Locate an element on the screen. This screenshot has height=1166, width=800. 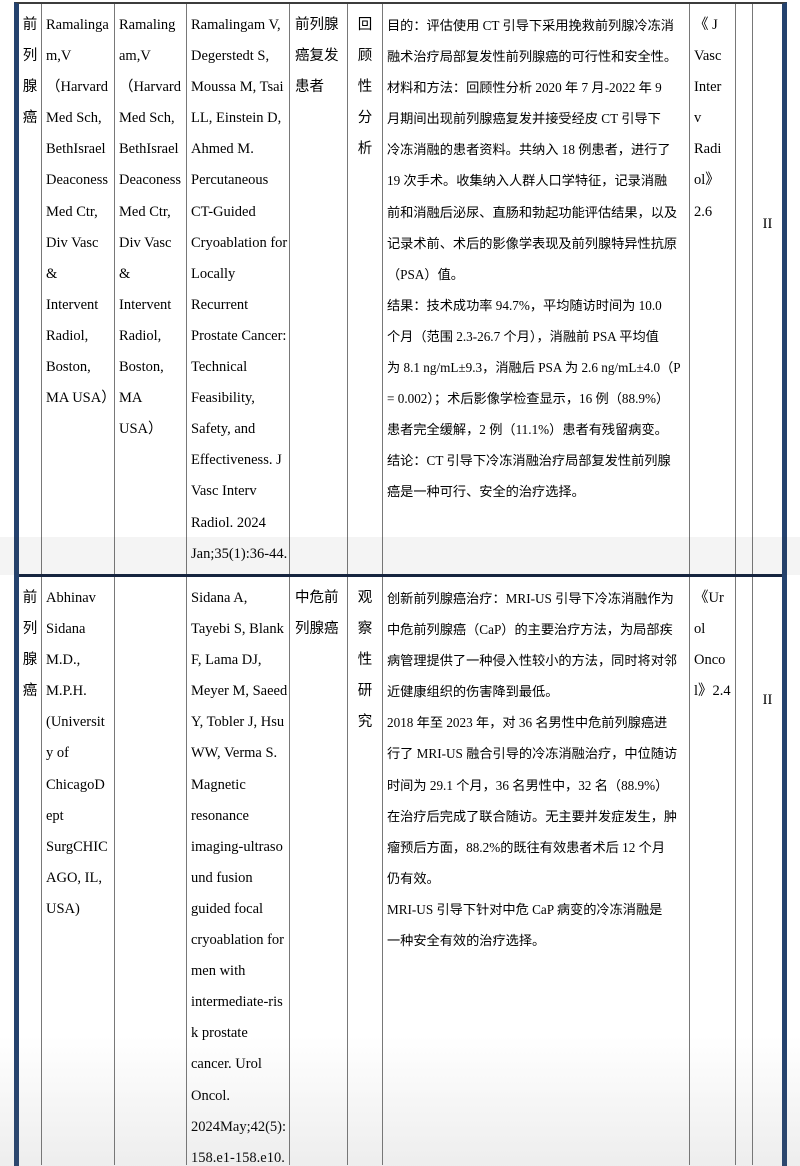
patient-population: 前列腺 癌复发 患者 is located at coordinates (319, 289).